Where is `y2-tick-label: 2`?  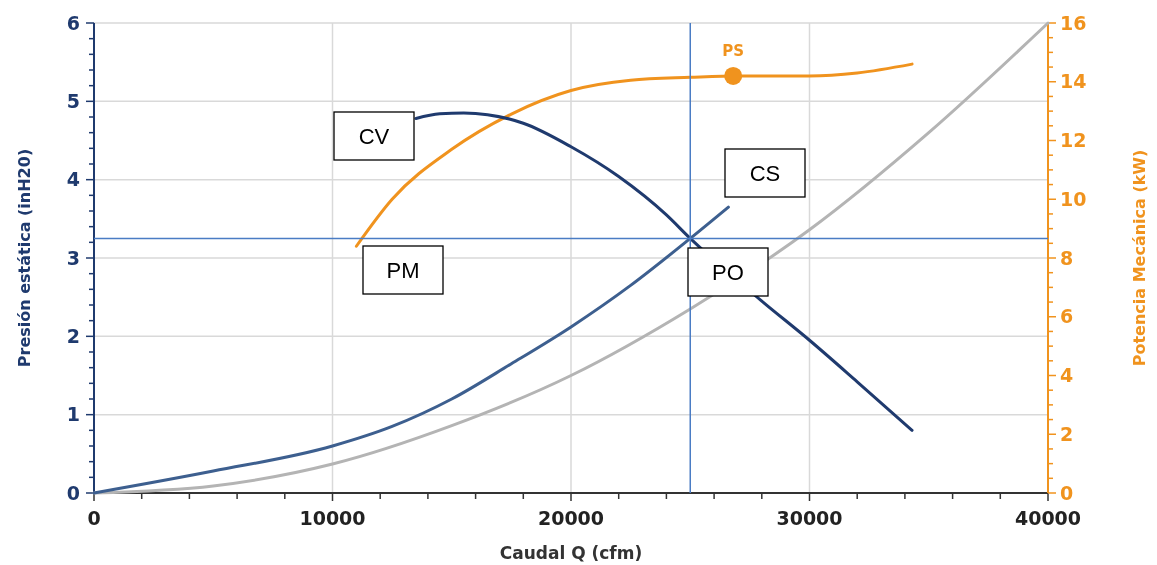
y2-tick-label: 2 is located at coordinates (1067, 433).